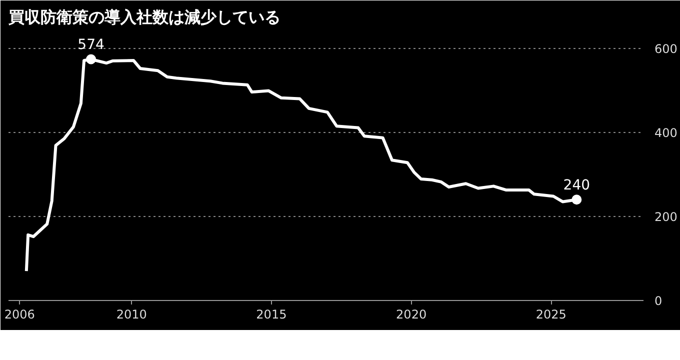 This screenshot has height=360, width=680. What do you see at coordinates (666, 217) in the screenshot?
I see `y-tick-label: 200` at bounding box center [666, 217].